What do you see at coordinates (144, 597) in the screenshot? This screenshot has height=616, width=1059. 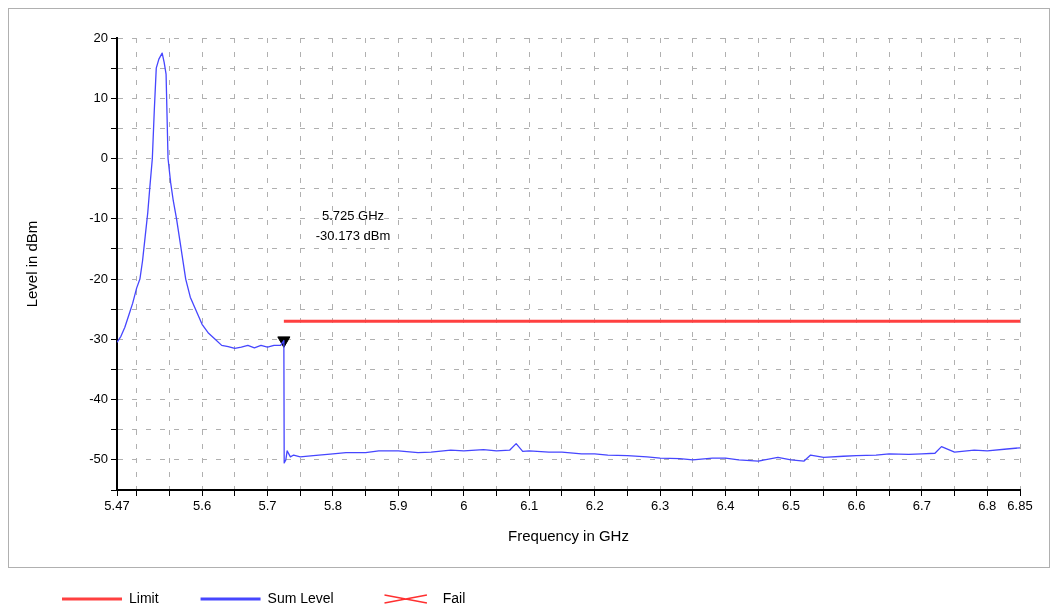 I see `legend-label: Limit` at bounding box center [144, 597].